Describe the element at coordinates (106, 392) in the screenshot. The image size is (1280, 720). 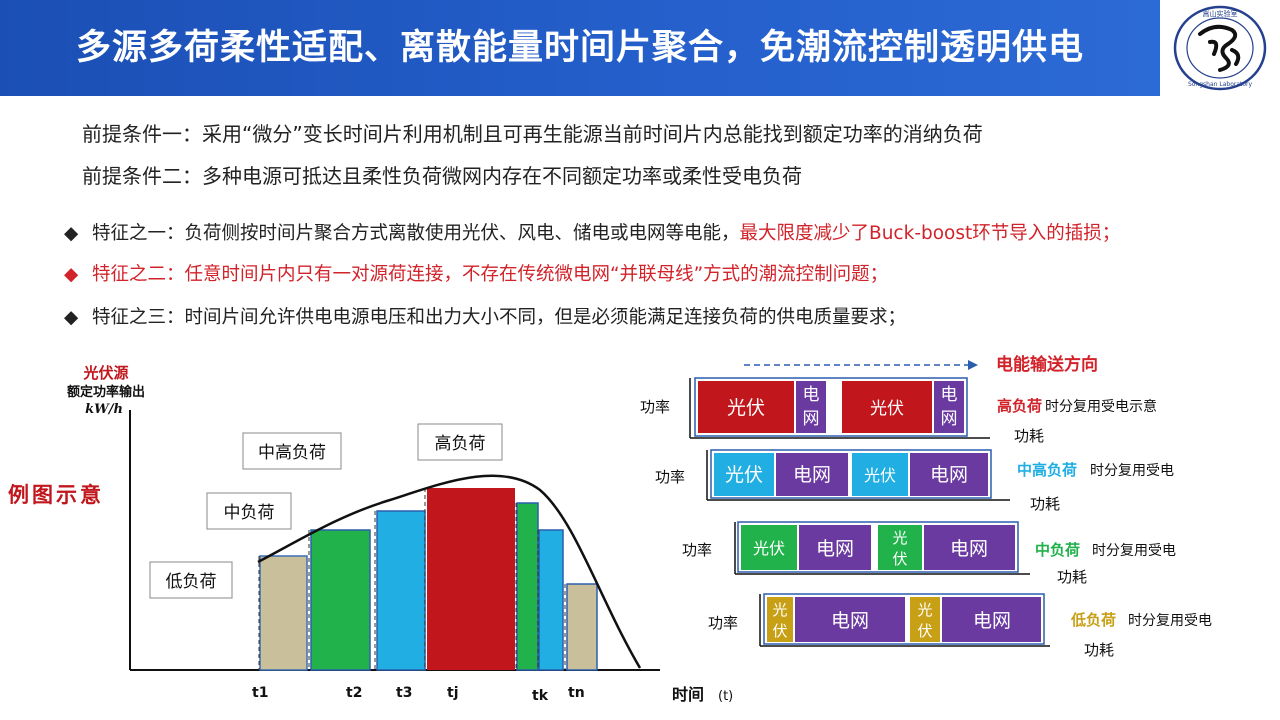
I see `ylabel-sub: 额定功率输出` at that location.